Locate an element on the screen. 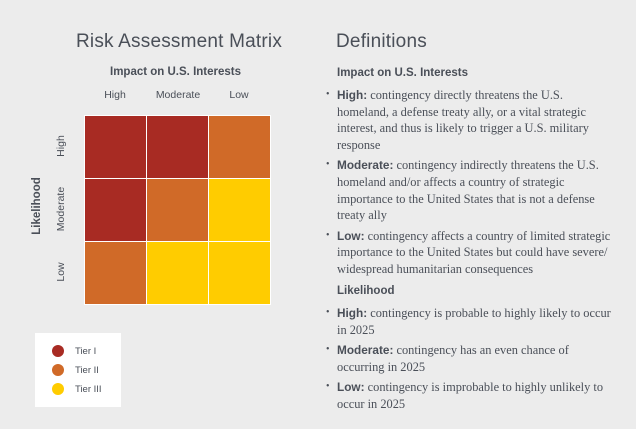  tier-3-dot-icon is located at coordinates (58, 389).